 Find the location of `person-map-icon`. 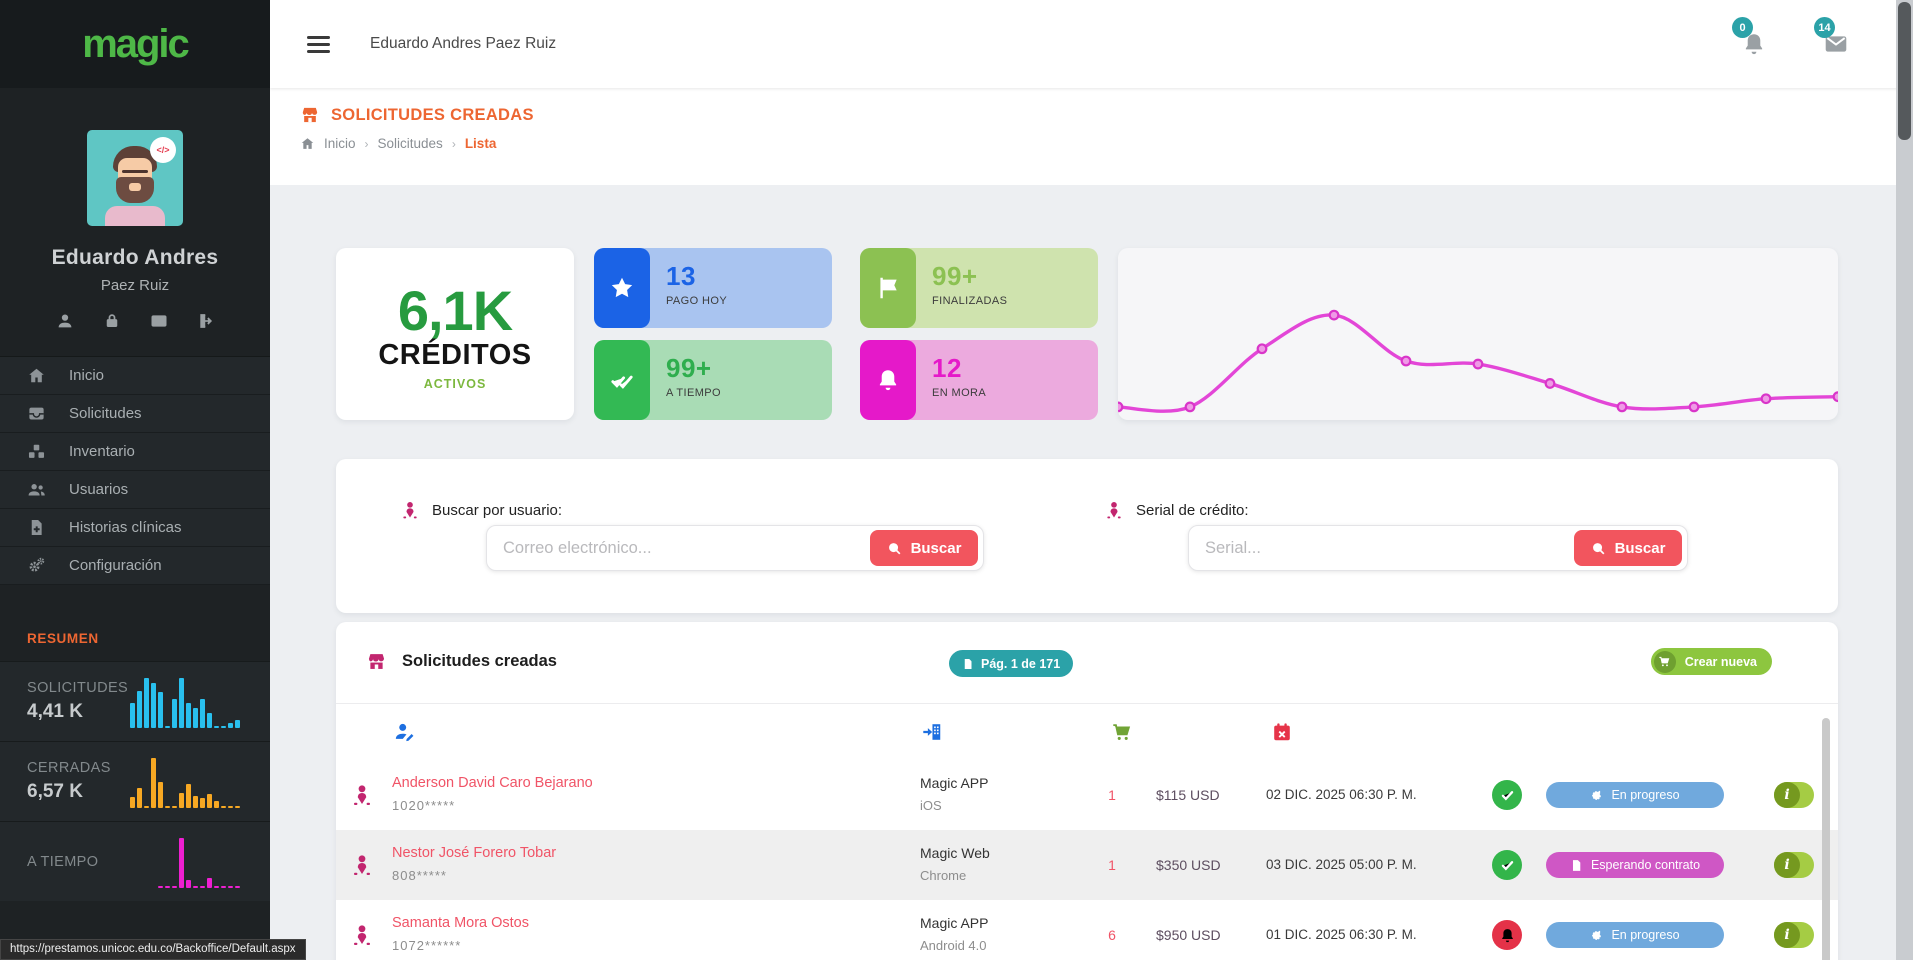

person-map-icon is located at coordinates (362, 935).